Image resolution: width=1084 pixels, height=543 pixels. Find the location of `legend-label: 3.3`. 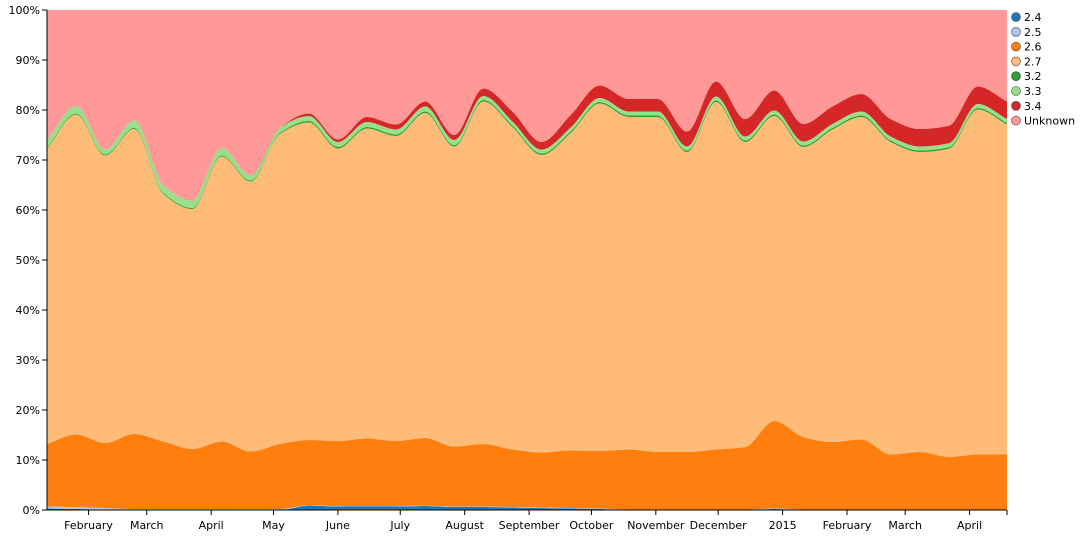

legend-label: 3.3 is located at coordinates (1033, 91).